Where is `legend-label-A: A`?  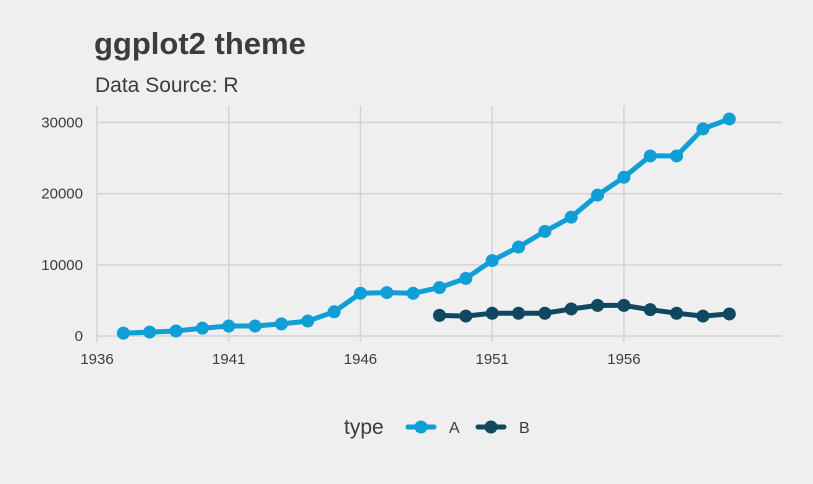 legend-label-A: A is located at coordinates (454, 428).